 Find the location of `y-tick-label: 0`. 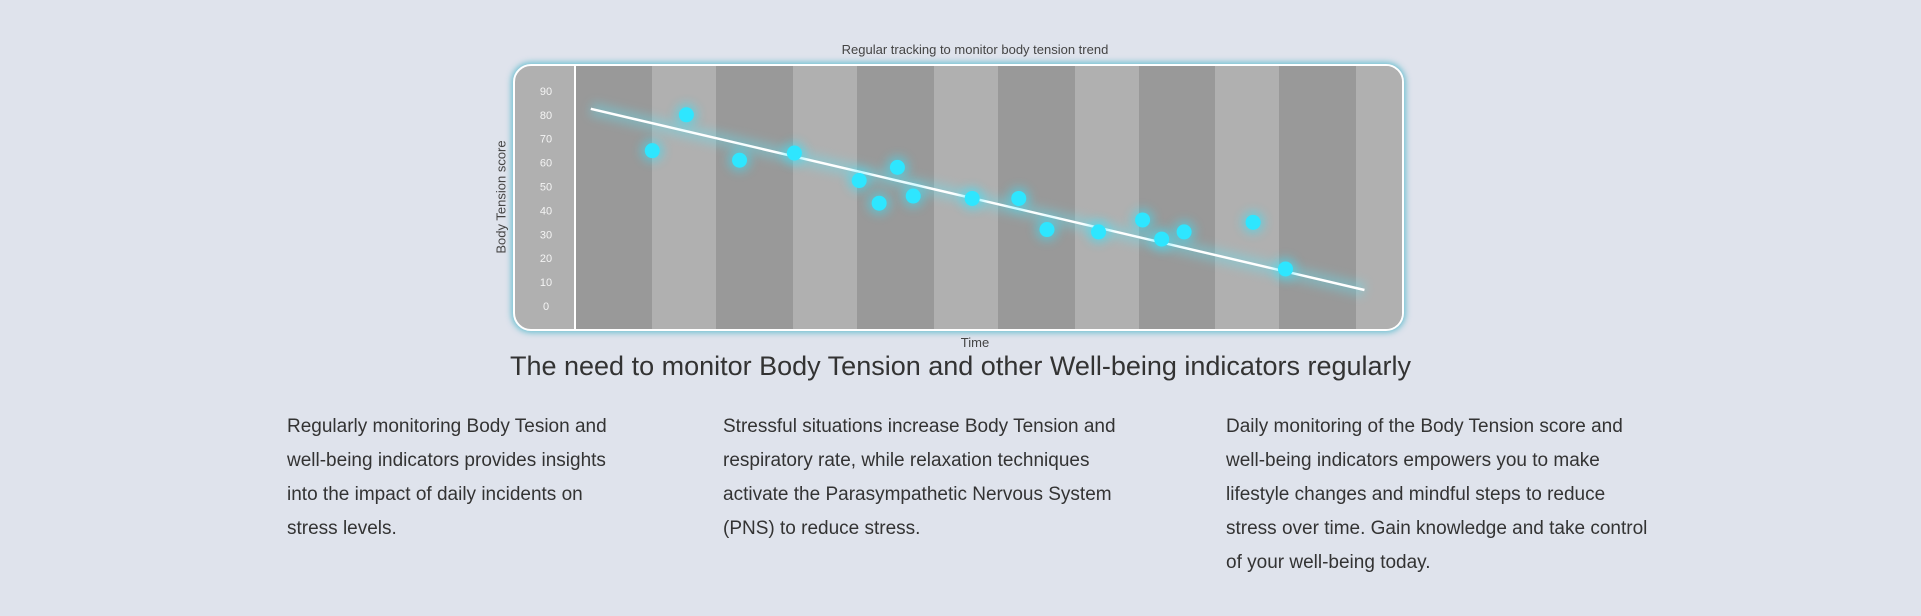

y-tick-label: 0 is located at coordinates (546, 307).